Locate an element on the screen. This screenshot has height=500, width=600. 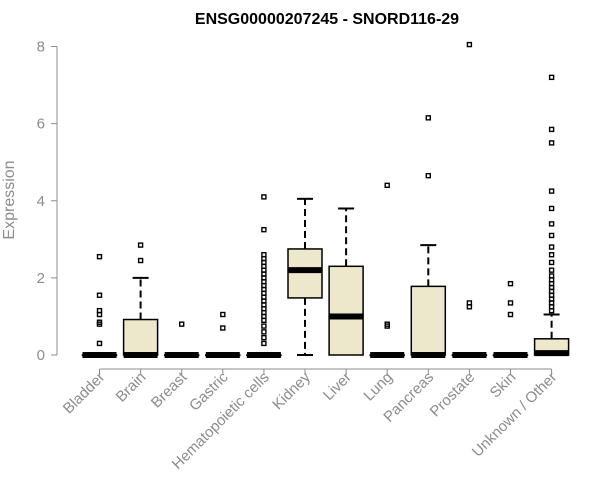
x-tick-label: Prostate is located at coordinates (453, 395).